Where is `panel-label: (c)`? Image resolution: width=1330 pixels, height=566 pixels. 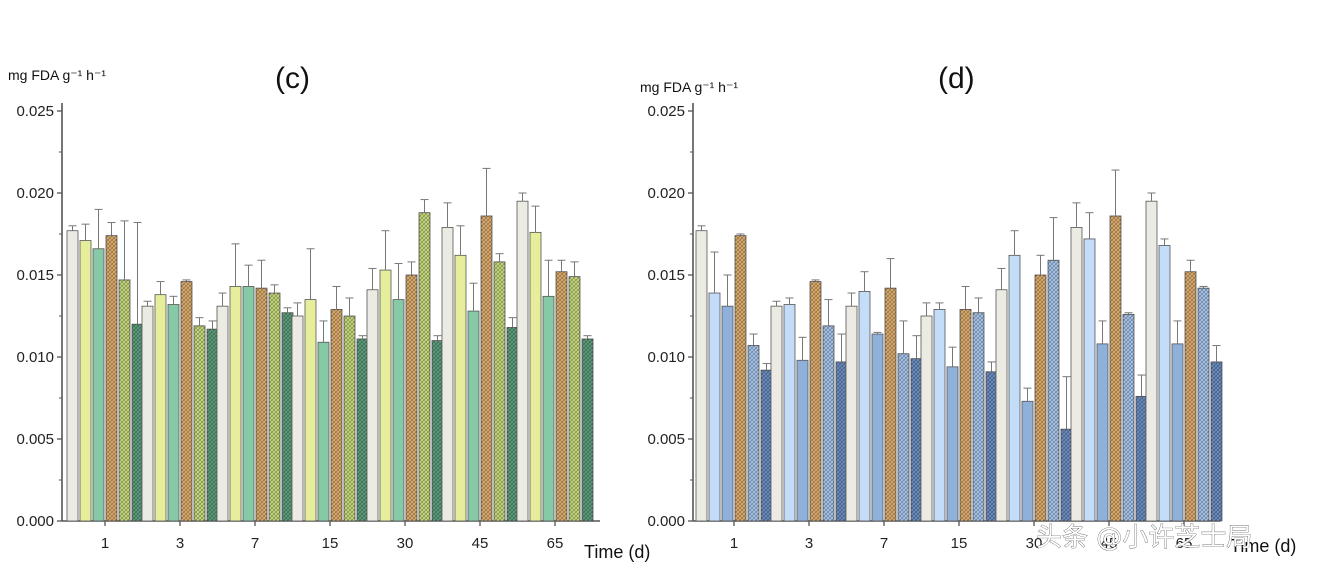 panel-label: (c) is located at coordinates (292, 78).